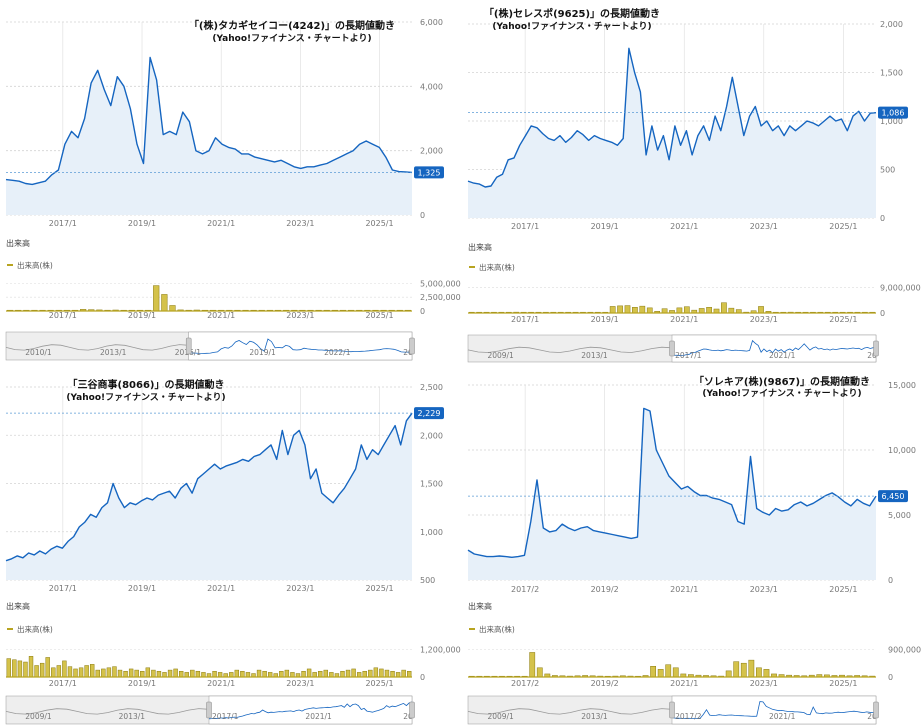  I want to click on chart-title: 「(株)セレスポ(9625)」の長期値動き, so click(572, 13).